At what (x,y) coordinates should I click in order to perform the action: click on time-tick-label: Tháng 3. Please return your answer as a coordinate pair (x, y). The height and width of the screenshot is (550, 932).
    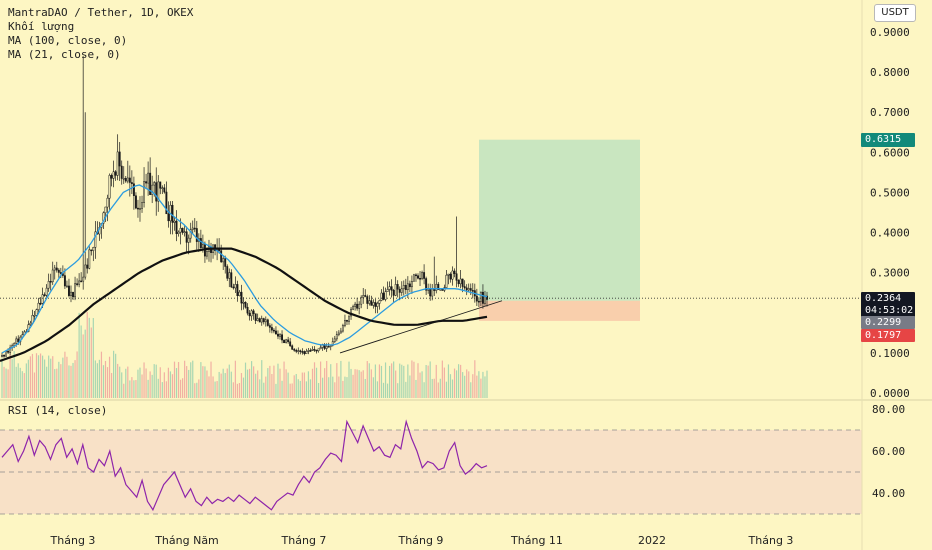
    Looking at the image, I should click on (73, 540).